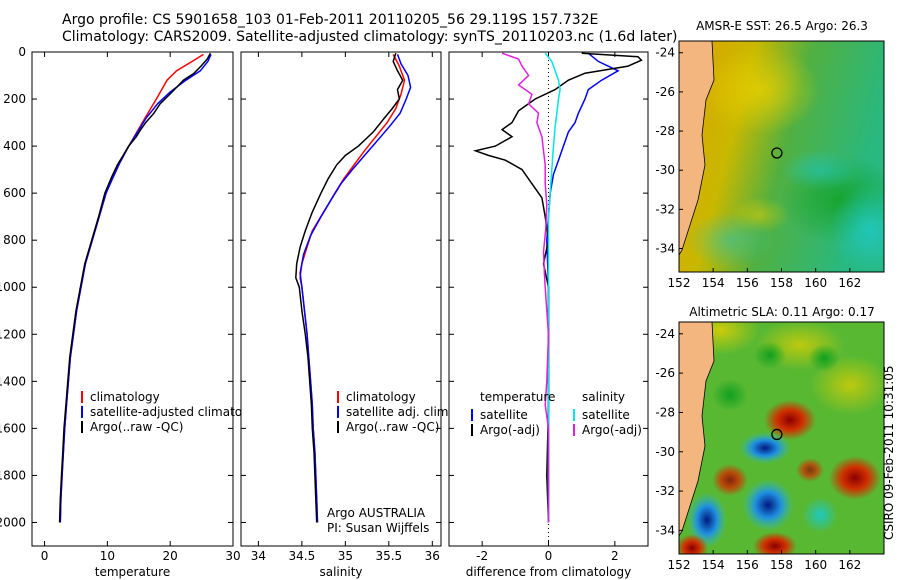 The height and width of the screenshot is (580, 900). What do you see at coordinates (376, 513) in the screenshot?
I see `float-program-label: Argo AUSTRALIA` at bounding box center [376, 513].